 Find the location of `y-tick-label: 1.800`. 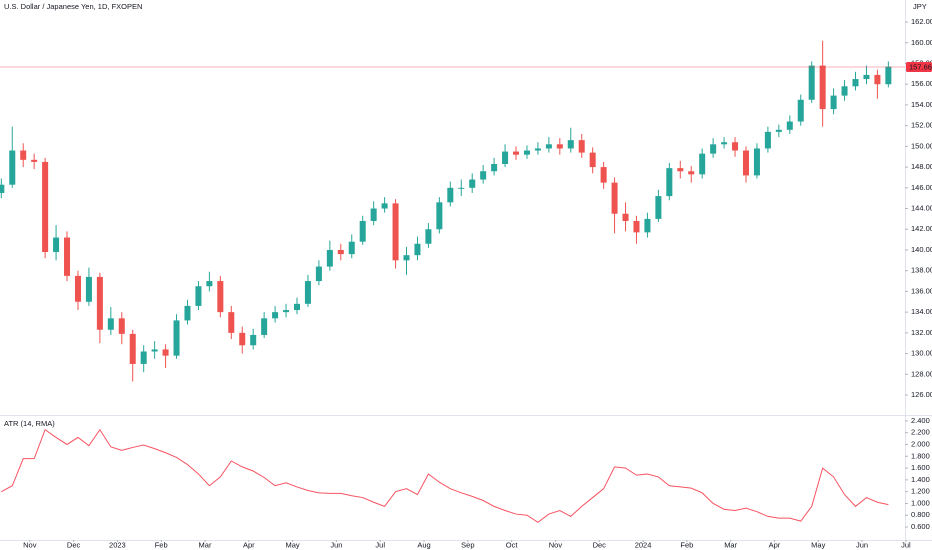

y-tick-label: 1.800 is located at coordinates (920, 455).